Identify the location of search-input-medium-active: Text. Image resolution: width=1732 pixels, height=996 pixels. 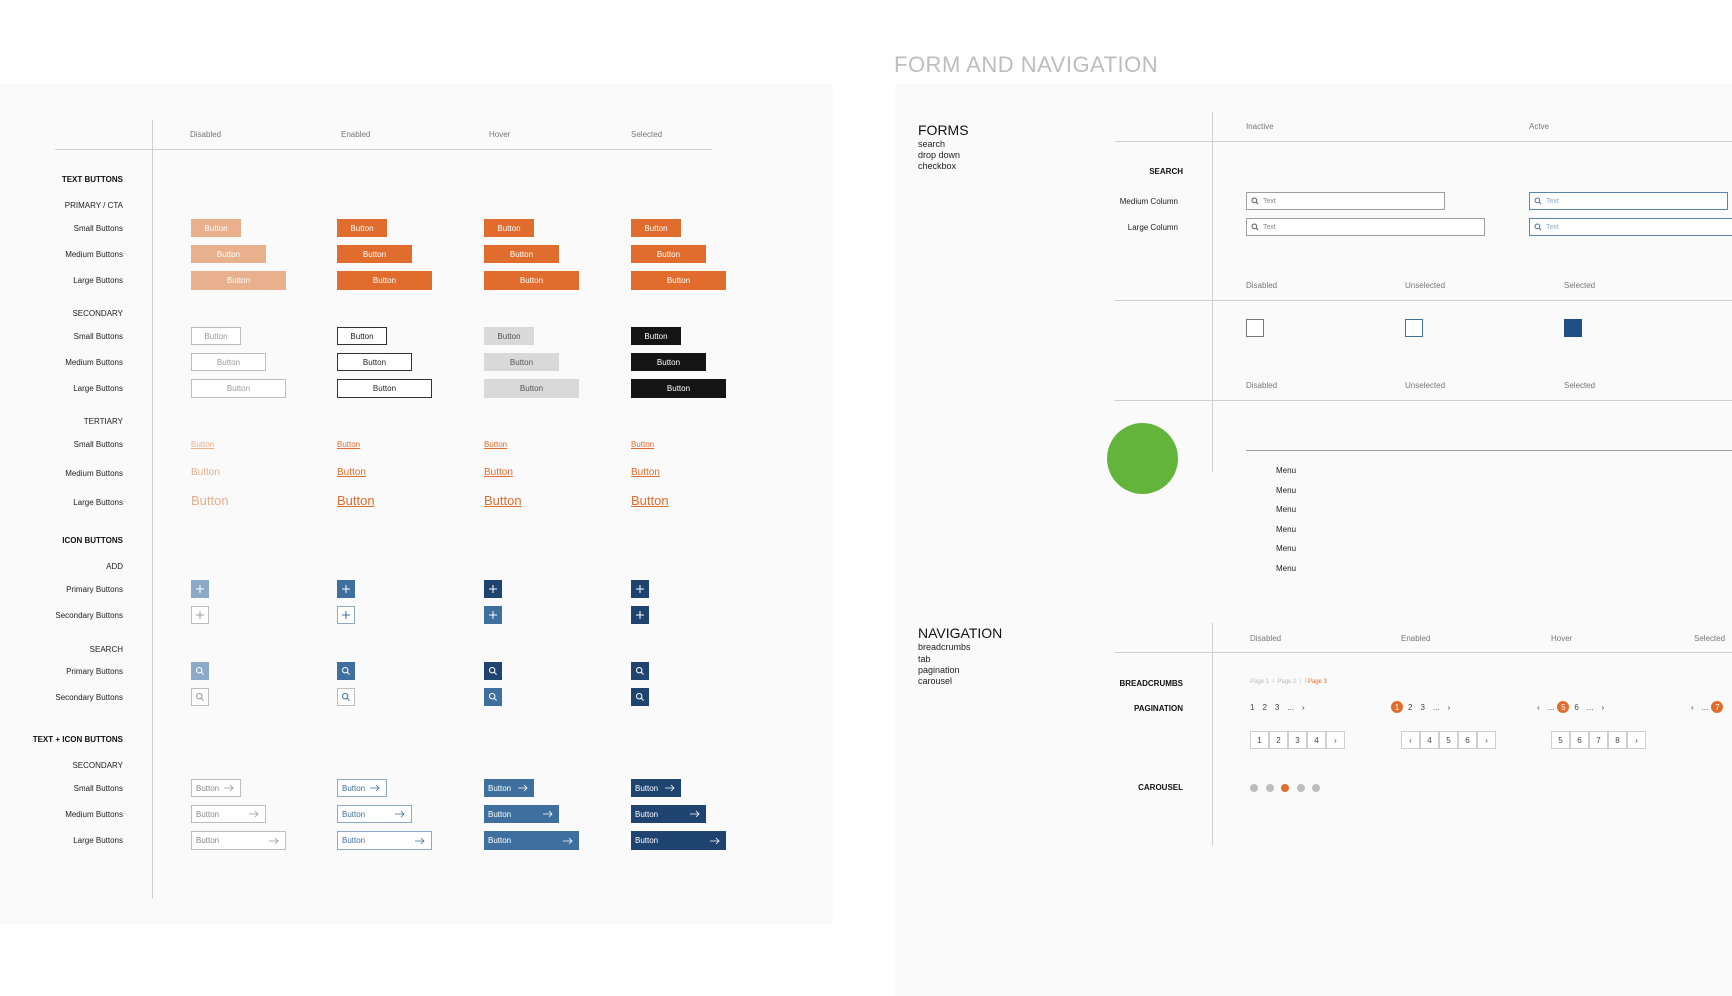
(1628, 201).